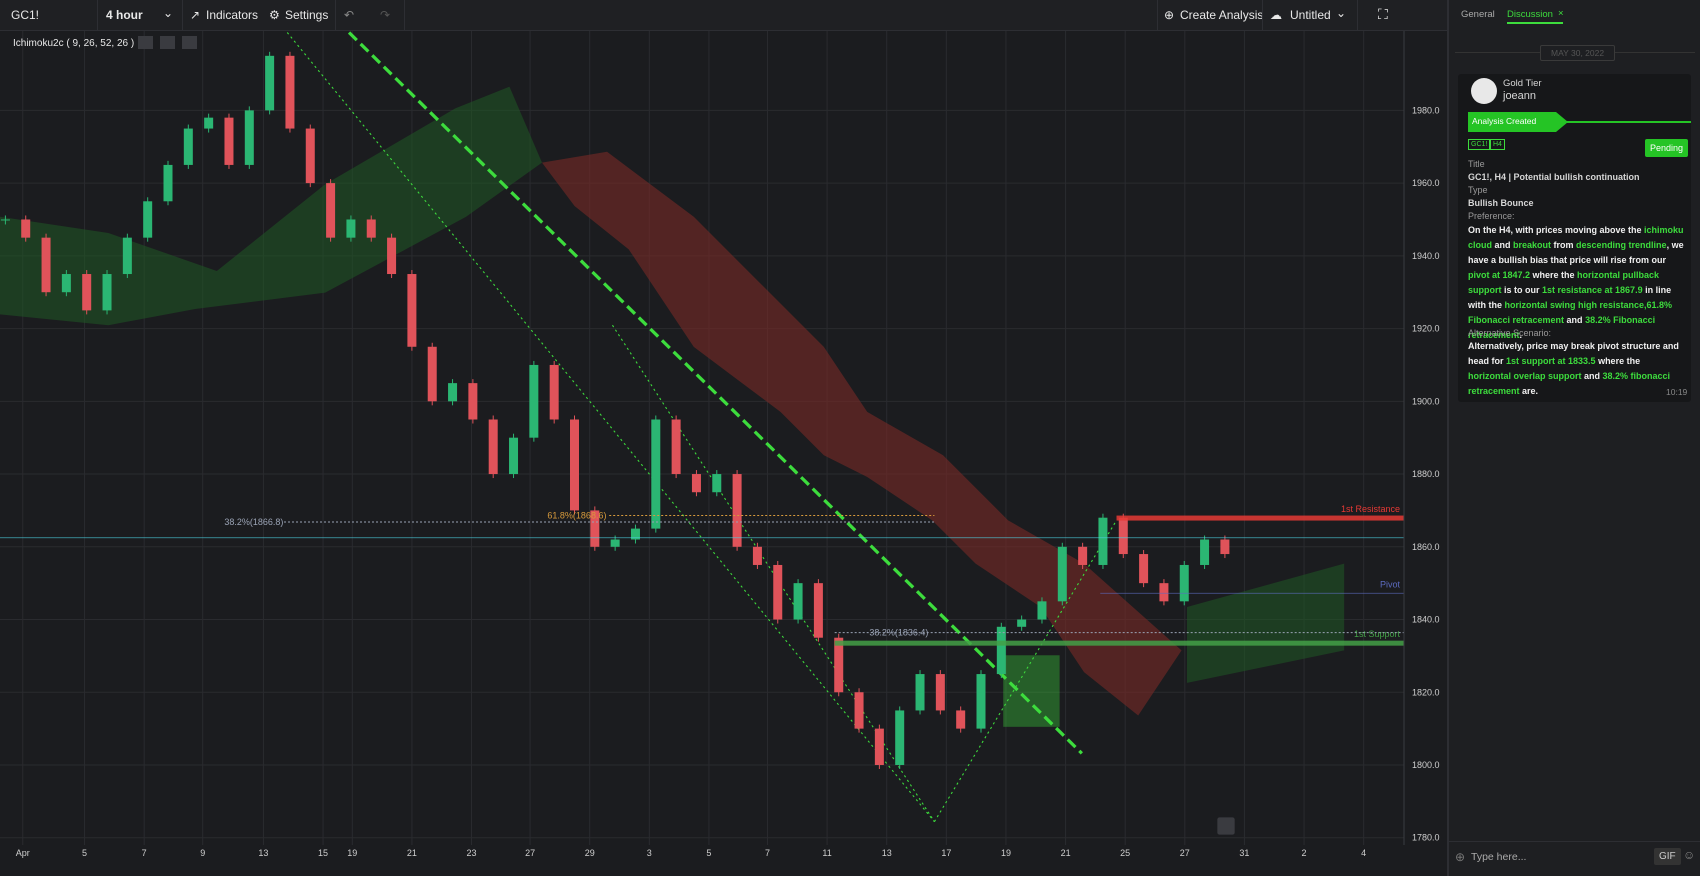 This screenshot has height=876, width=1700. Describe the element at coordinates (189, 42) in the screenshot. I see `delete-button` at that location.